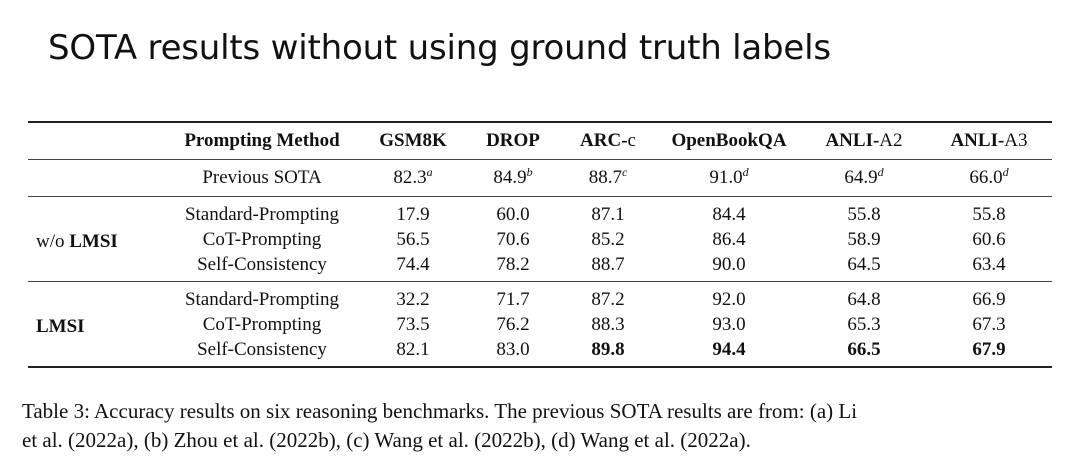 This screenshot has height=473, width=1080. I want to click on header-arc-c: ARC-c, so click(608, 140).